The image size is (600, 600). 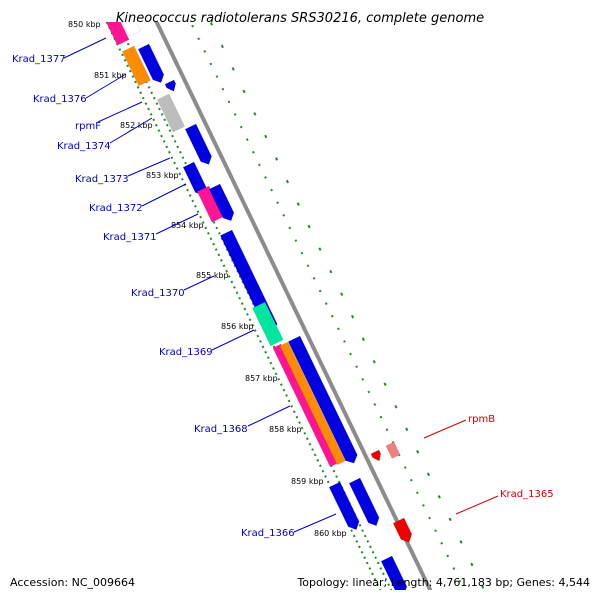 What do you see at coordinates (261, 378) in the screenshot?
I see `kbp-label: 857 kbp` at bounding box center [261, 378].